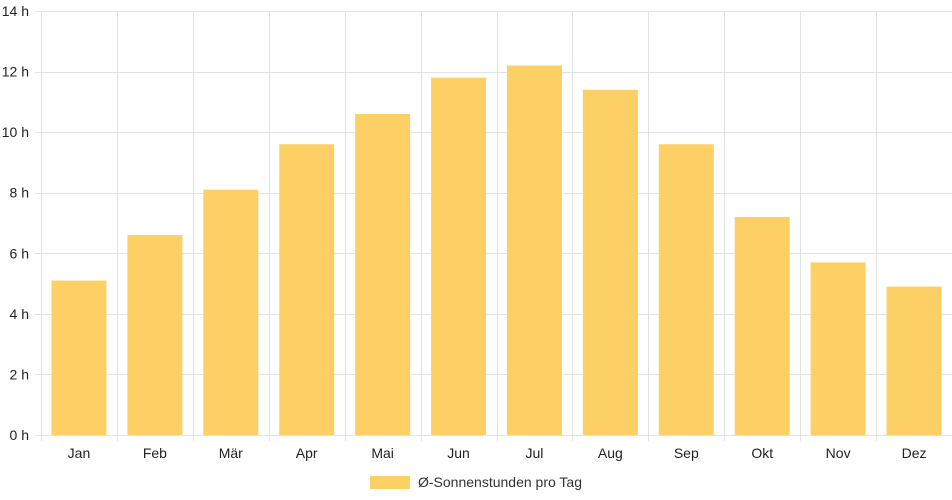 The height and width of the screenshot is (500, 952). Describe the element at coordinates (382, 453) in the screenshot. I see `x-tick-label: Mai` at that location.